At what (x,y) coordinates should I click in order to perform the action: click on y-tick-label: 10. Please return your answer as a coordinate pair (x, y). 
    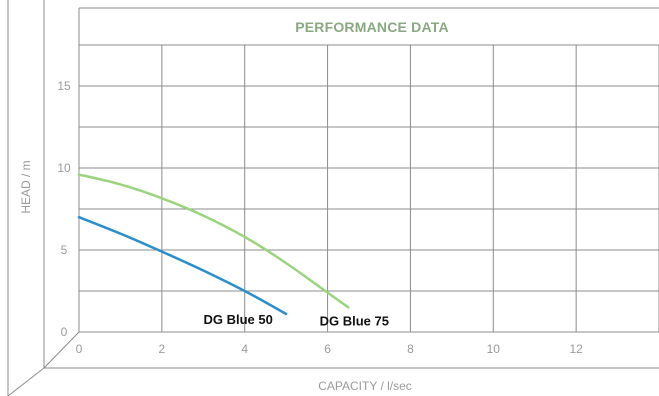
    Looking at the image, I should click on (64, 168).